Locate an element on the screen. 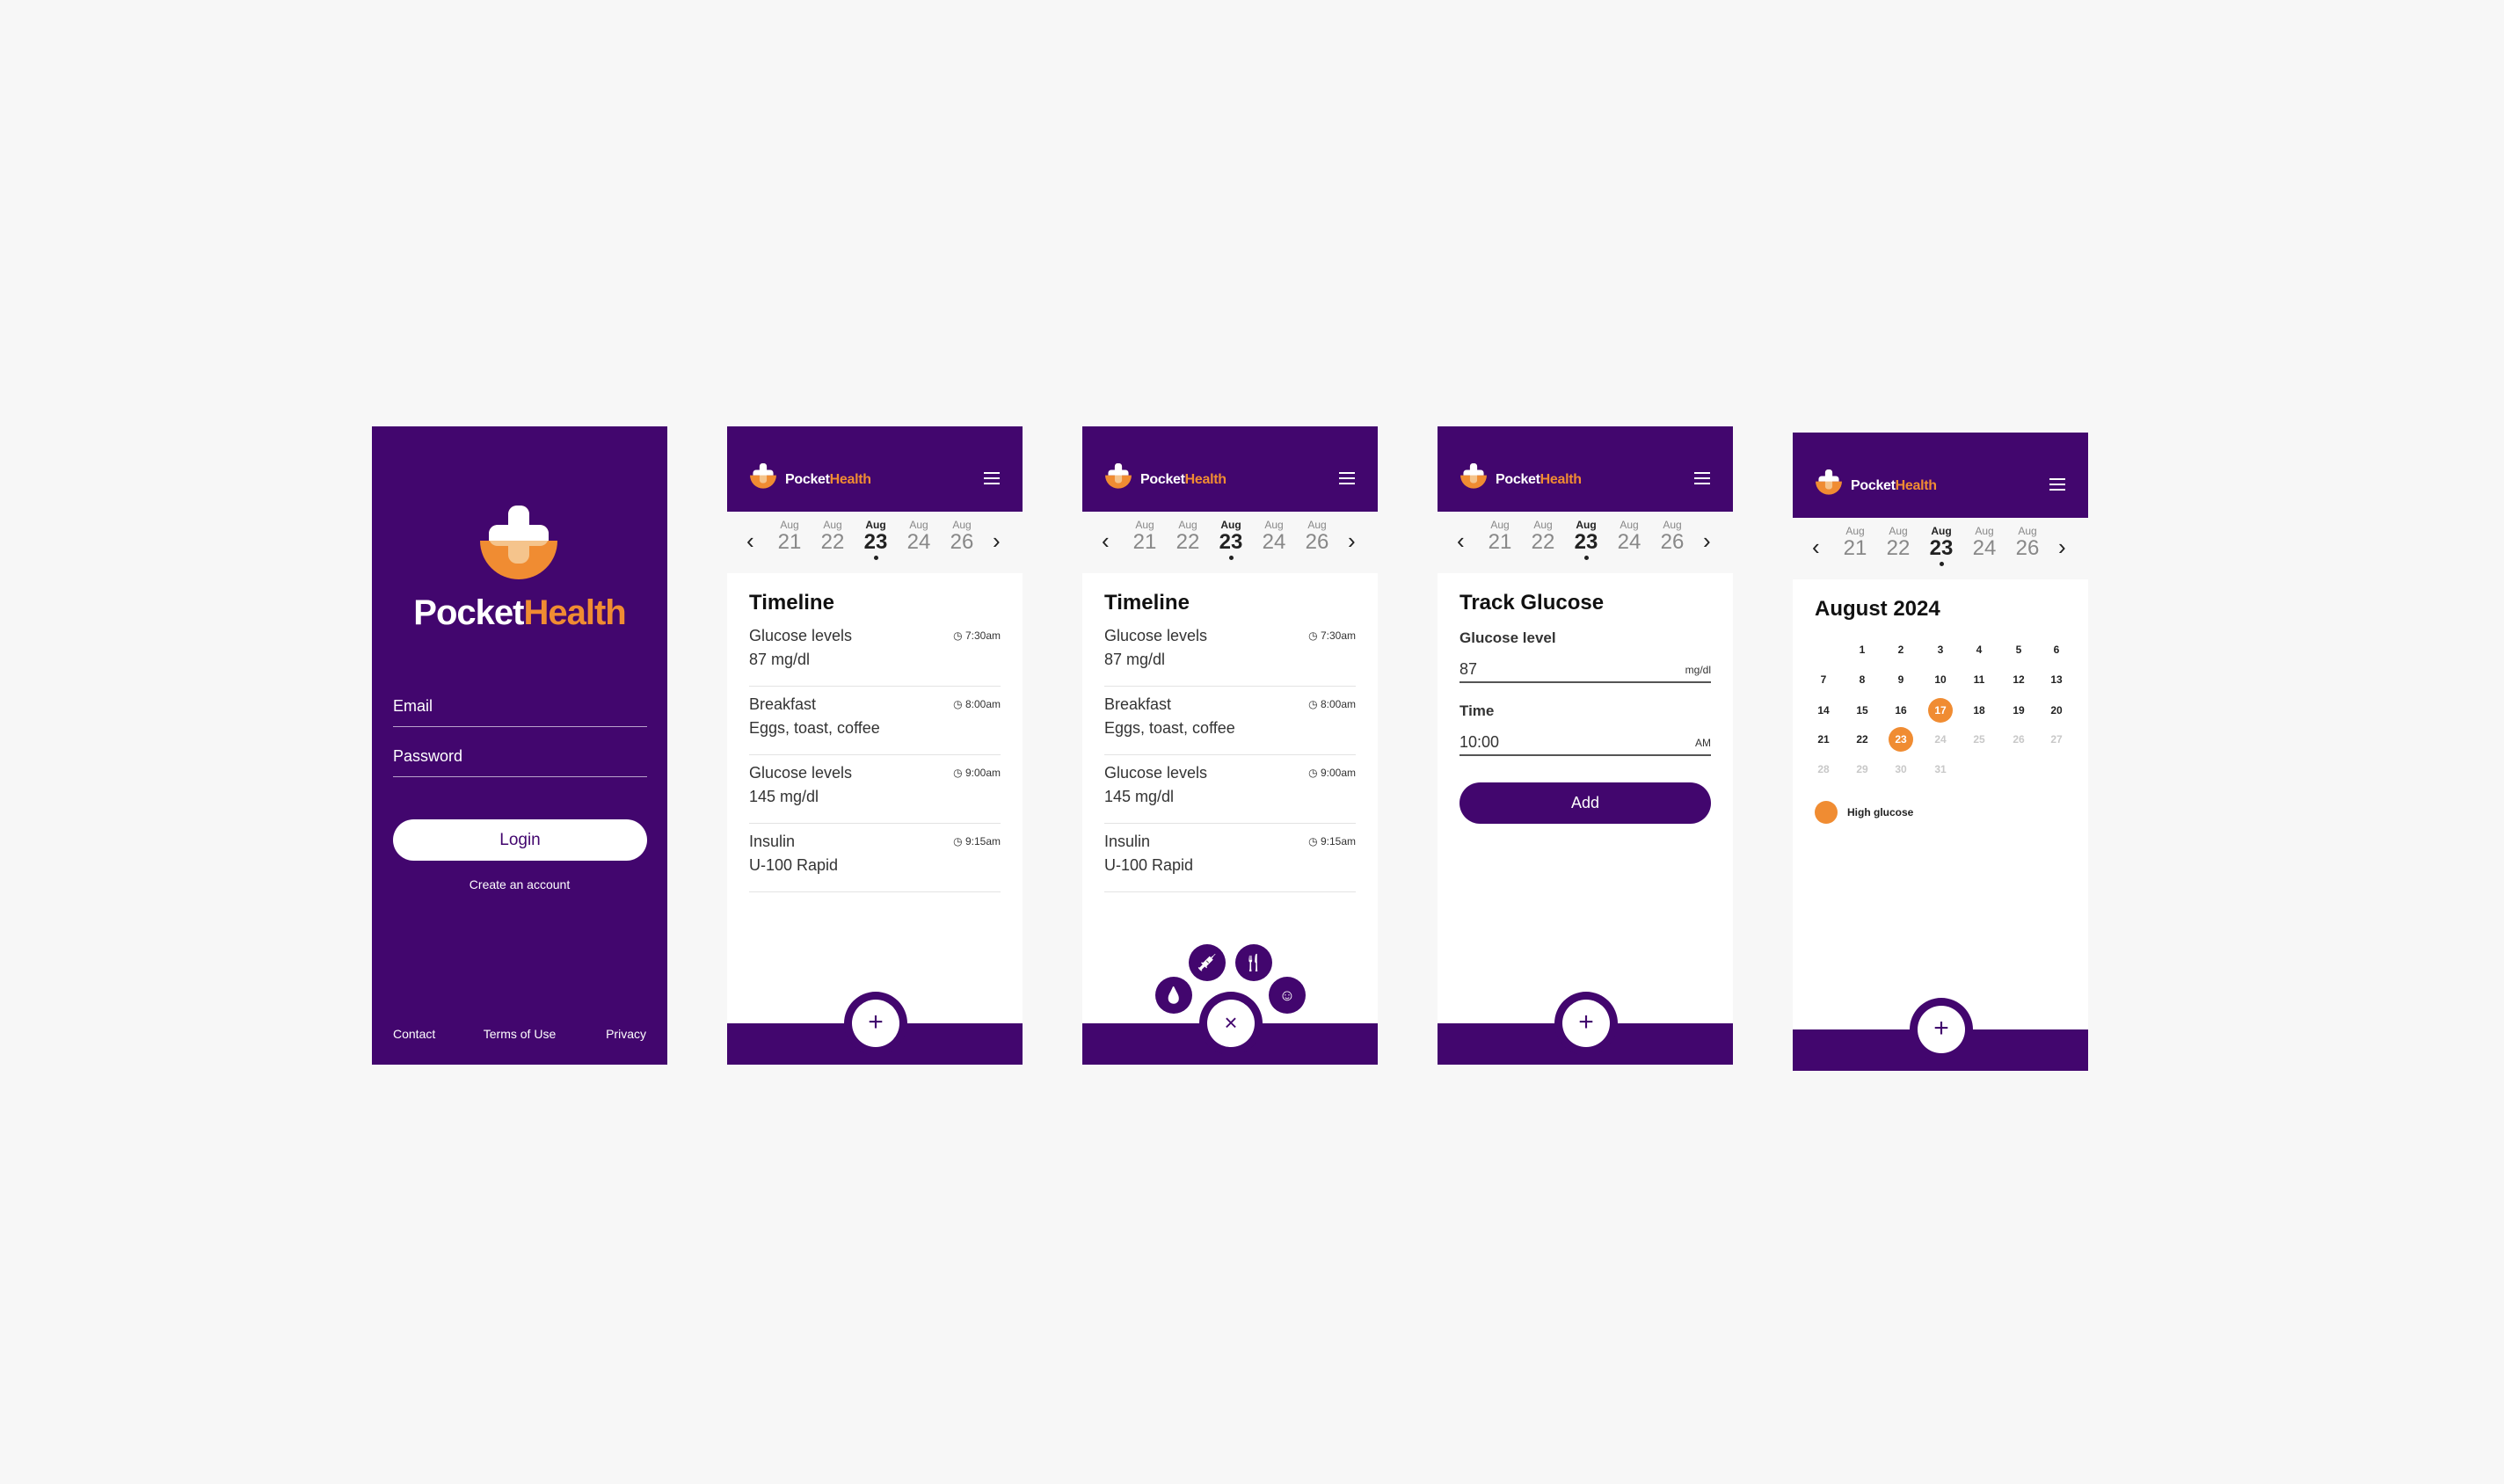 The height and width of the screenshot is (1484, 2504). calendar-day: 21 is located at coordinates (1823, 740).